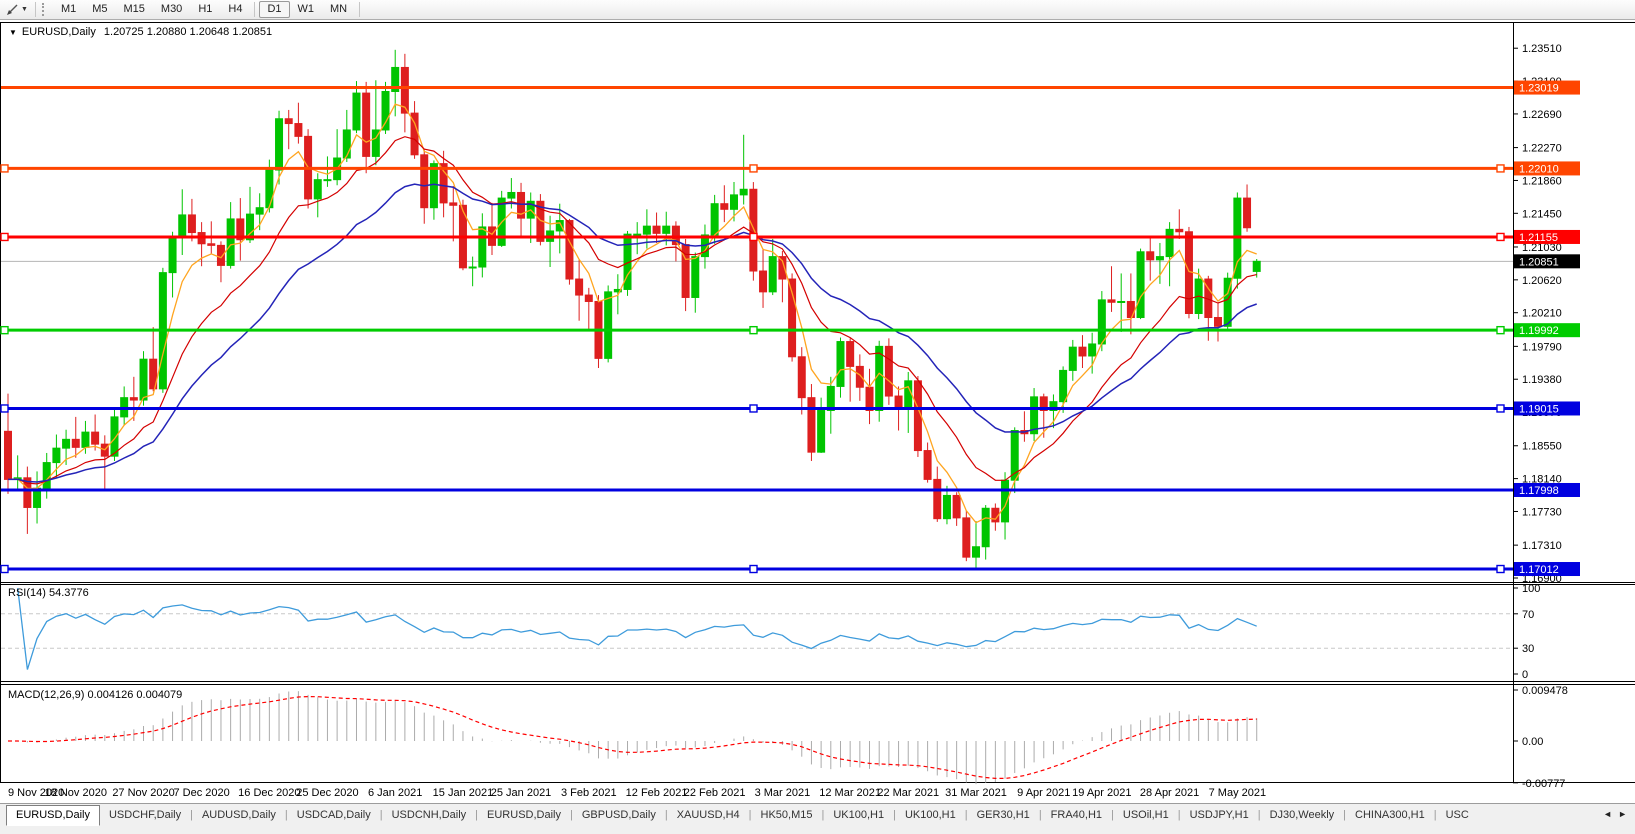 This screenshot has width=1635, height=834. What do you see at coordinates (269, 793) in the screenshot?
I see `date-tick-label: 16 Dec 2020` at bounding box center [269, 793].